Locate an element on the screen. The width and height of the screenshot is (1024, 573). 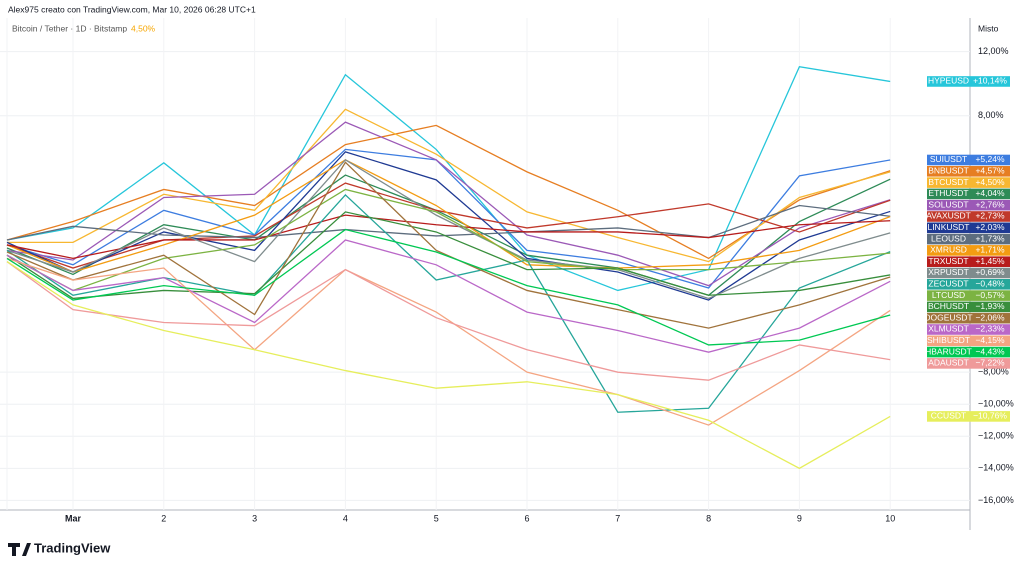
subtitle-value: 4,50% is located at coordinates (143, 28).